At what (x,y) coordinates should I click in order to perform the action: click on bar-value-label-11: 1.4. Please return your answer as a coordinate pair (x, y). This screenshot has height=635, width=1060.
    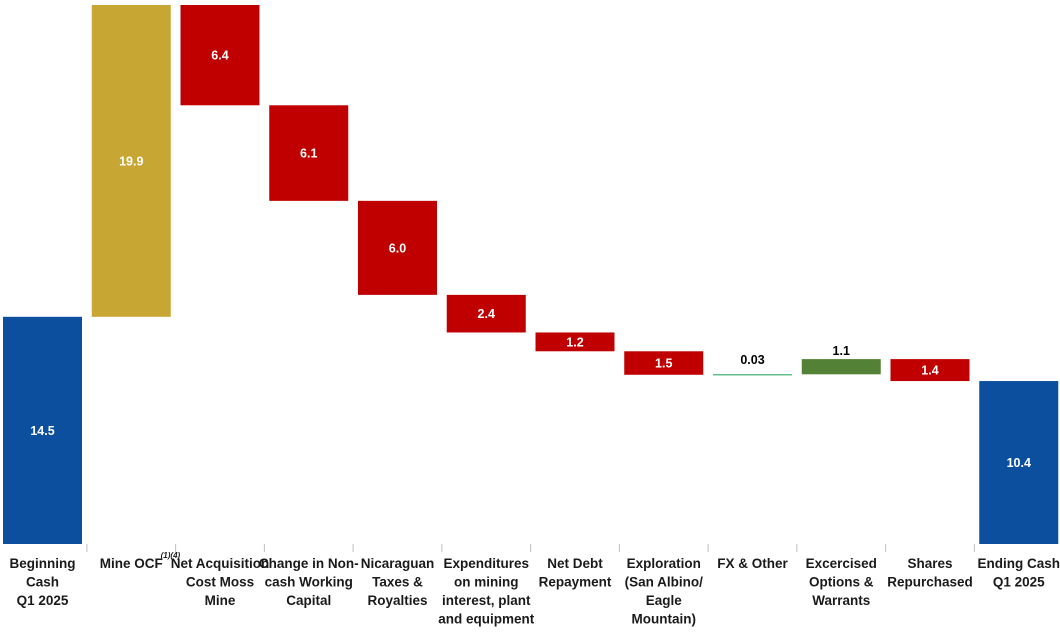
    Looking at the image, I should click on (929, 371).